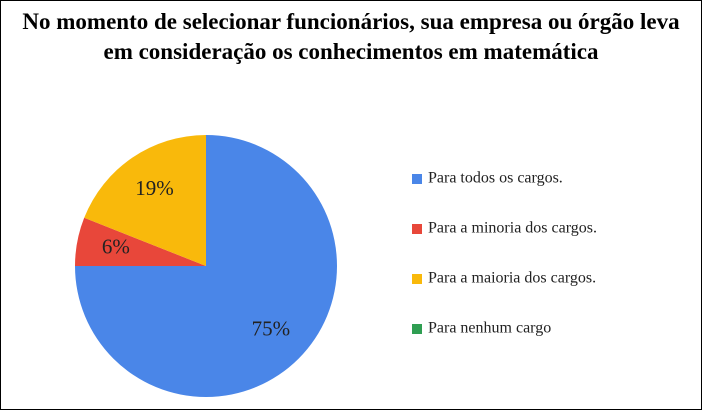  Describe the element at coordinates (489, 328) in the screenshot. I see `legend-label: Para nenhum cargo` at that location.